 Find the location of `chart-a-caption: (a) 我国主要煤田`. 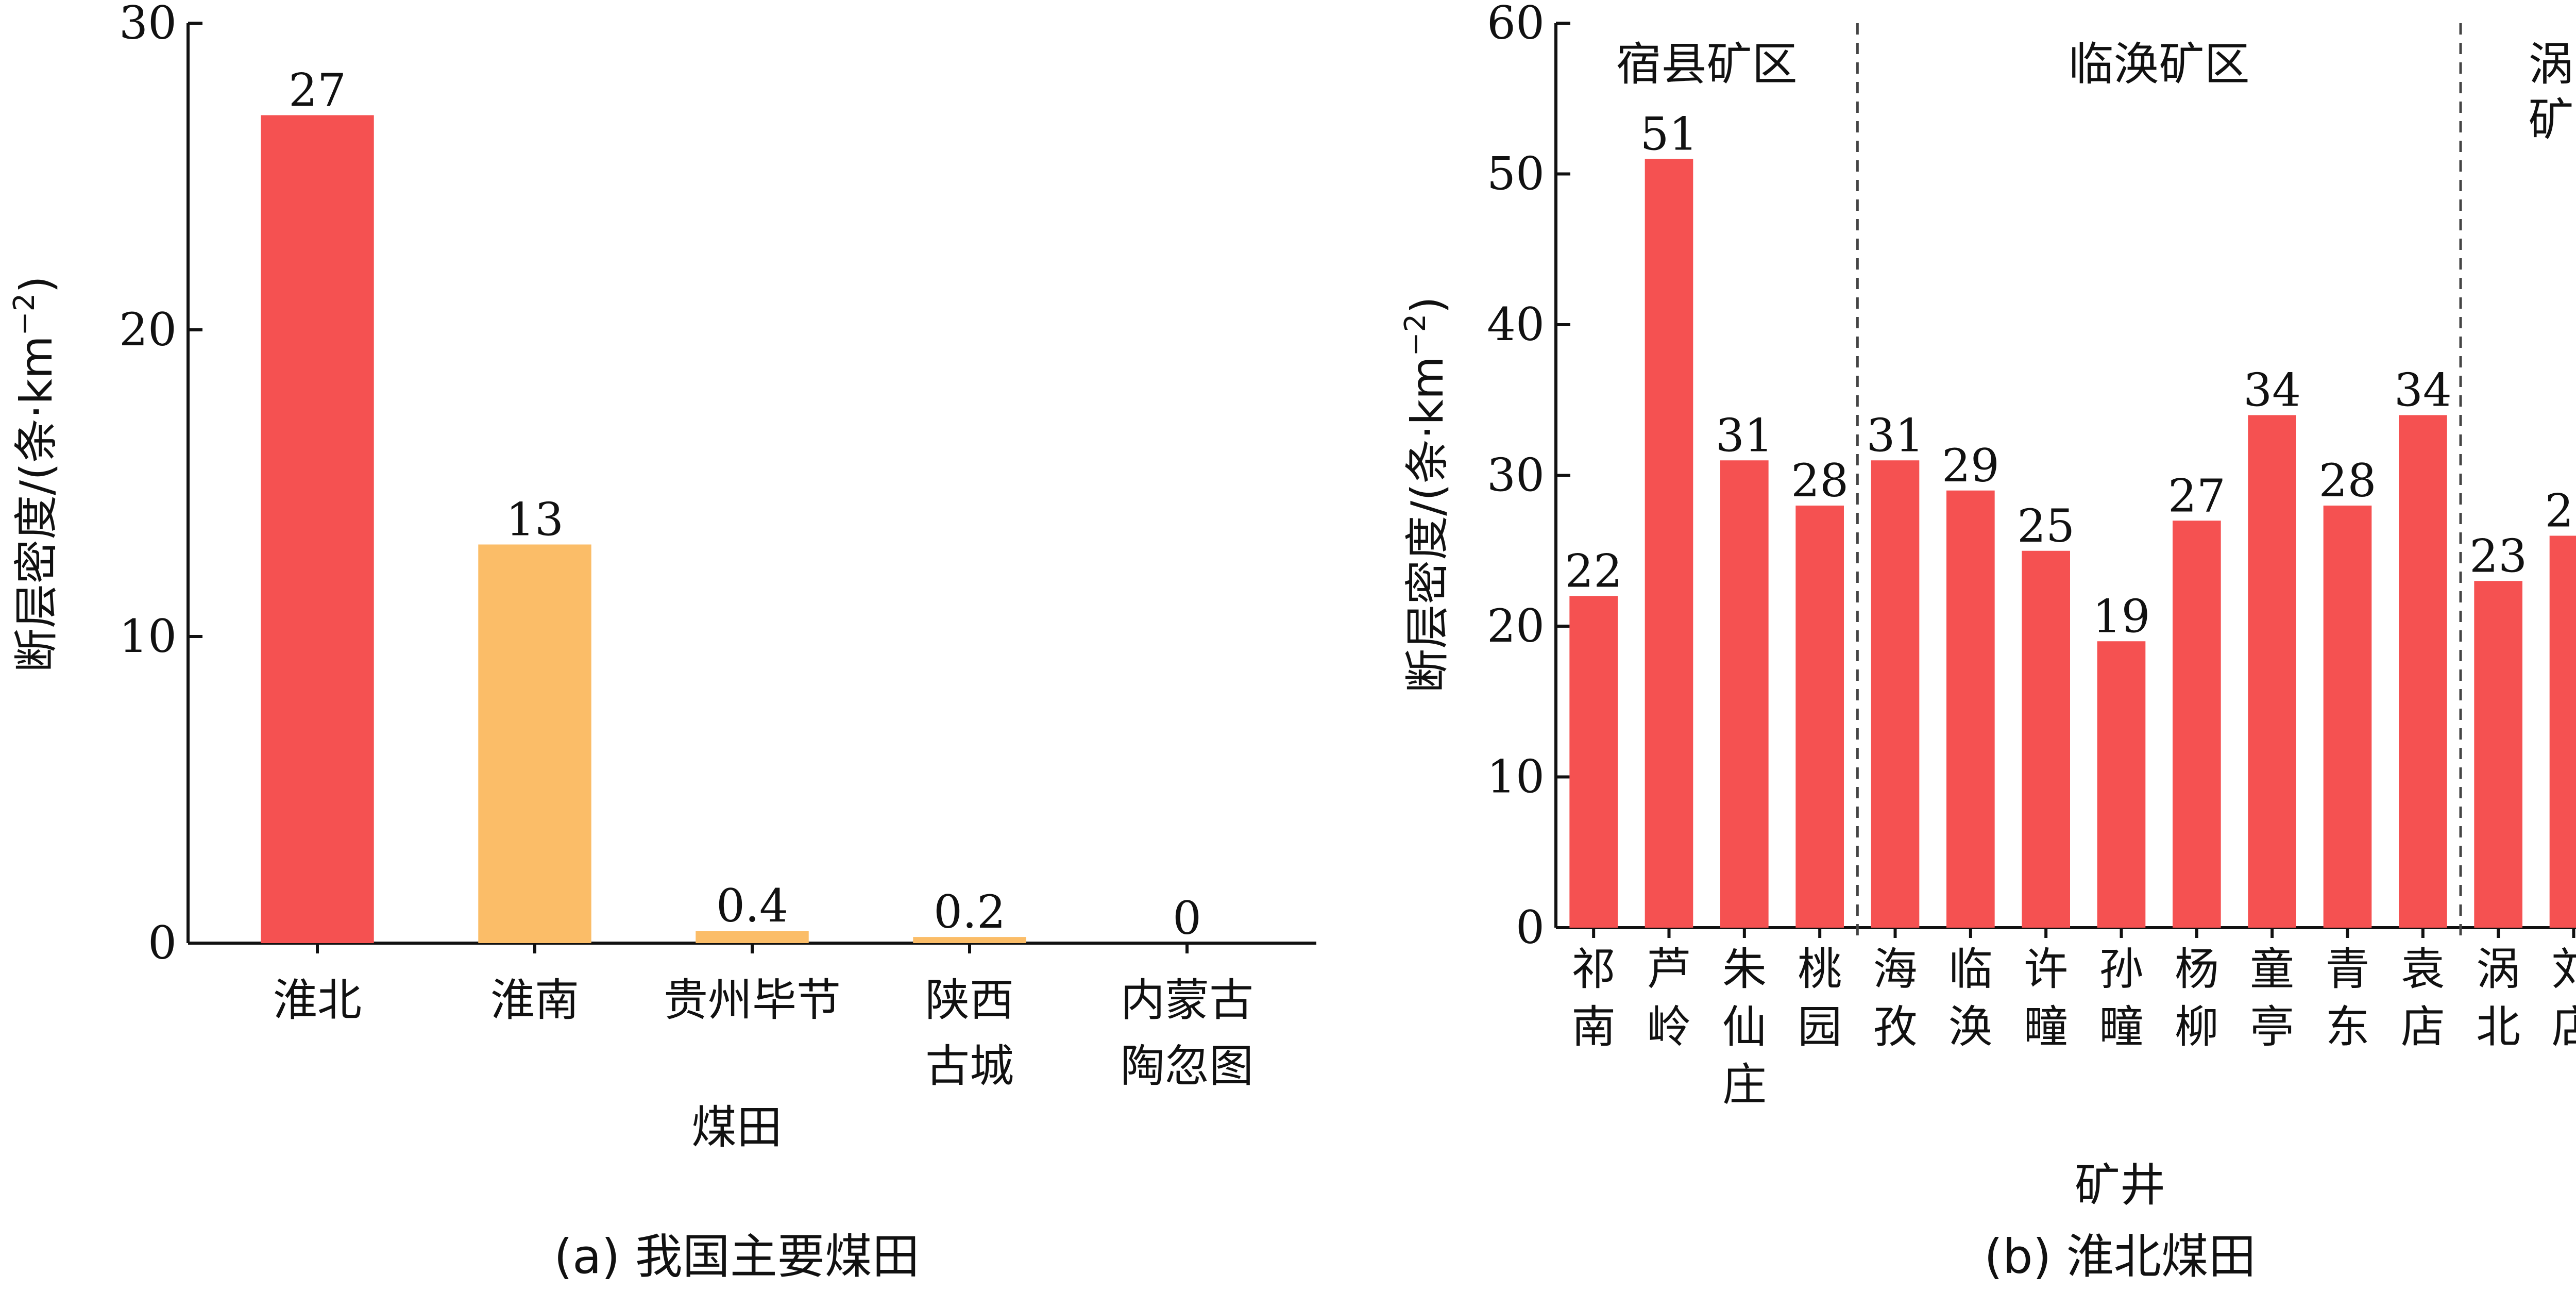

chart-a-caption: (a) 我国主要煤田 is located at coordinates (736, 1256).